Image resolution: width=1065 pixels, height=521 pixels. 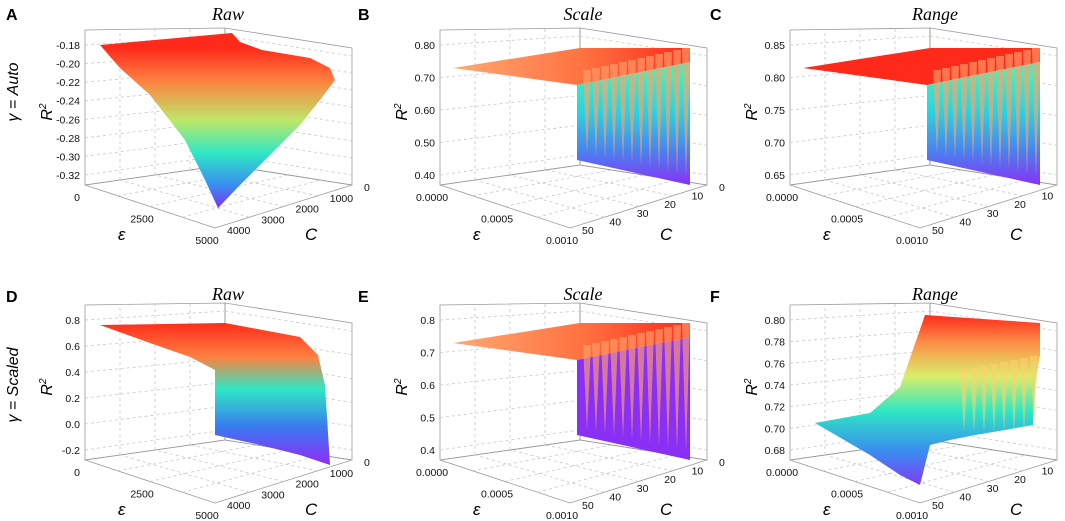 What do you see at coordinates (142, 220) in the screenshot?
I see `x-tick-label: 2500` at bounding box center [142, 220].